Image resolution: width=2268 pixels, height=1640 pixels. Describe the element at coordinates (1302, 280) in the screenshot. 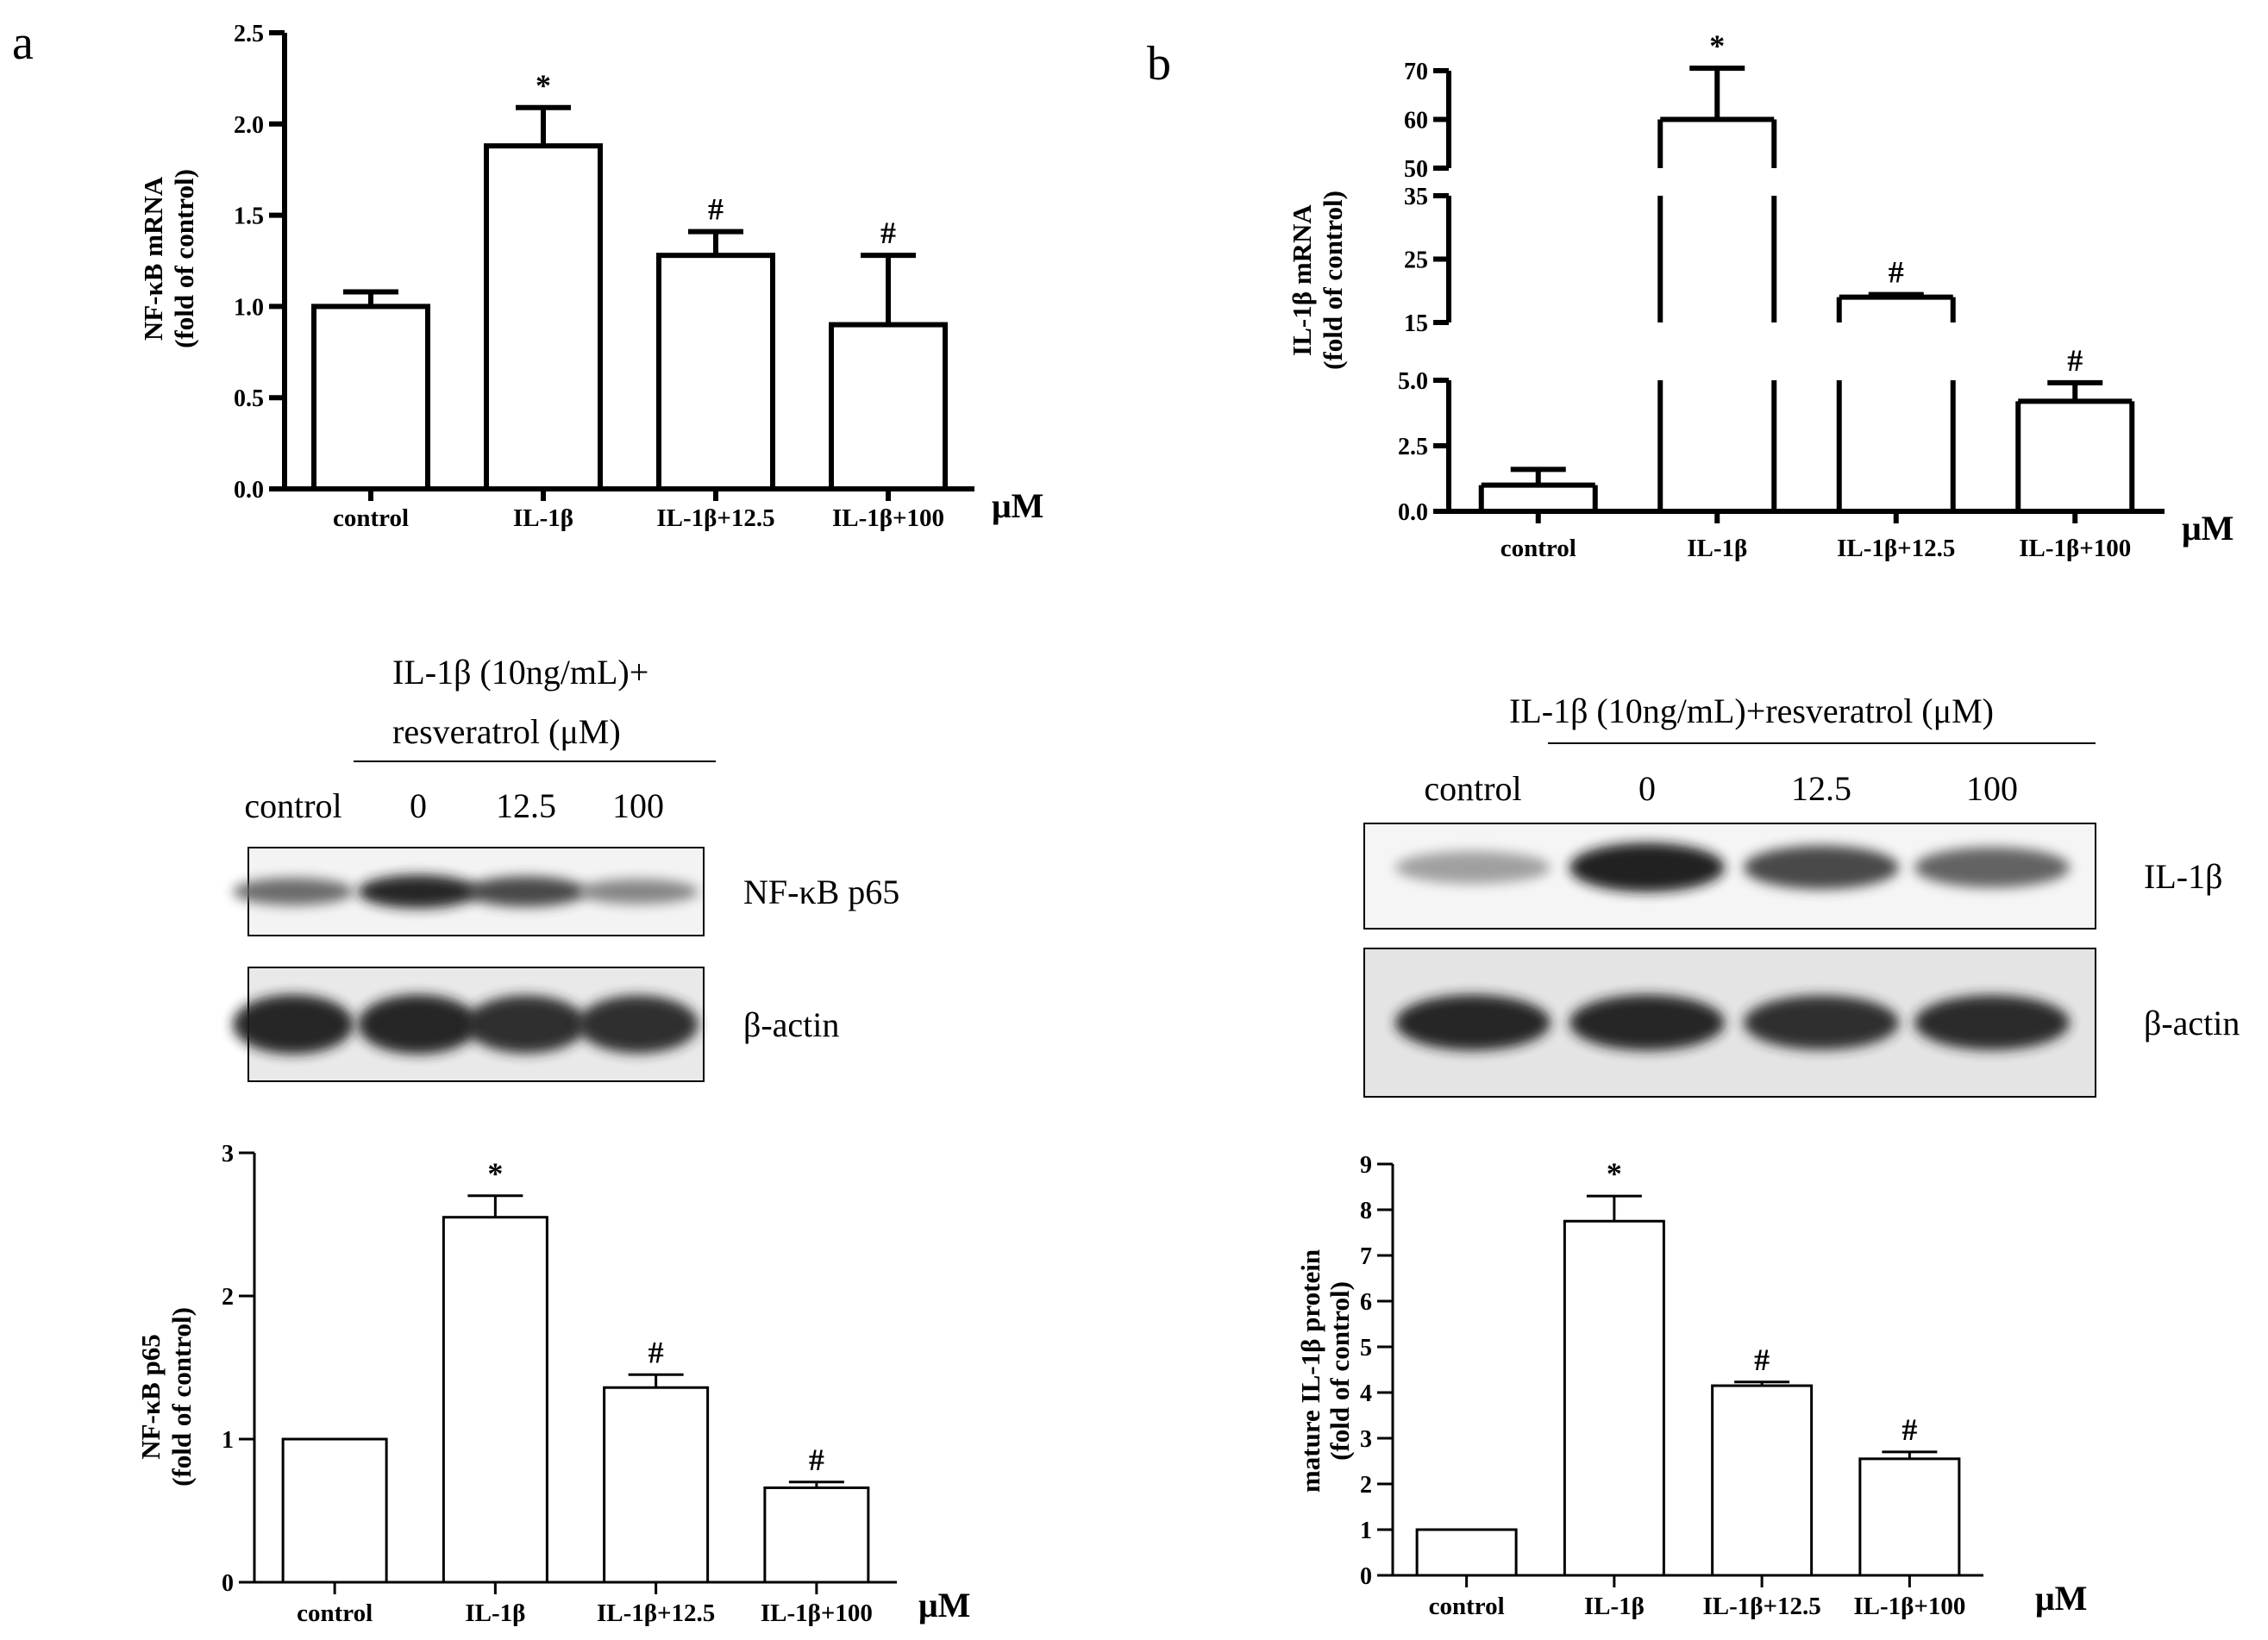

I see `y-axis-label-line1: IL-1β mRNA` at that location.